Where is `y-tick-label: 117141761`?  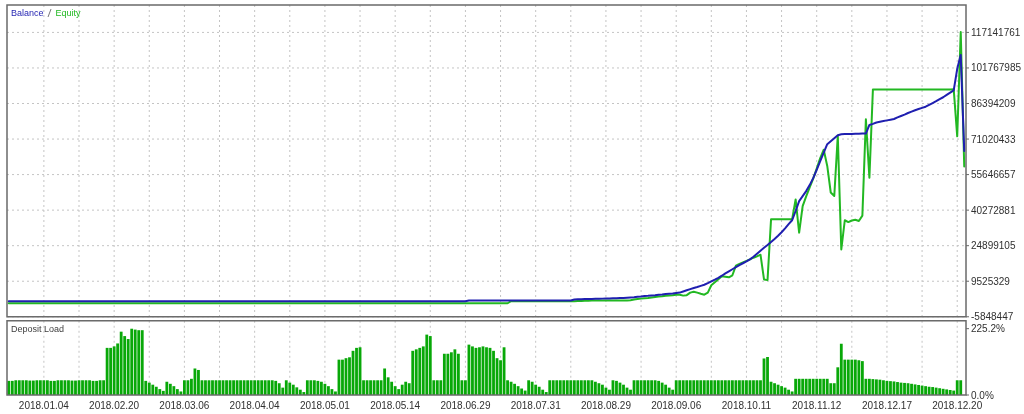 y-tick-label: 117141761 is located at coordinates (996, 32).